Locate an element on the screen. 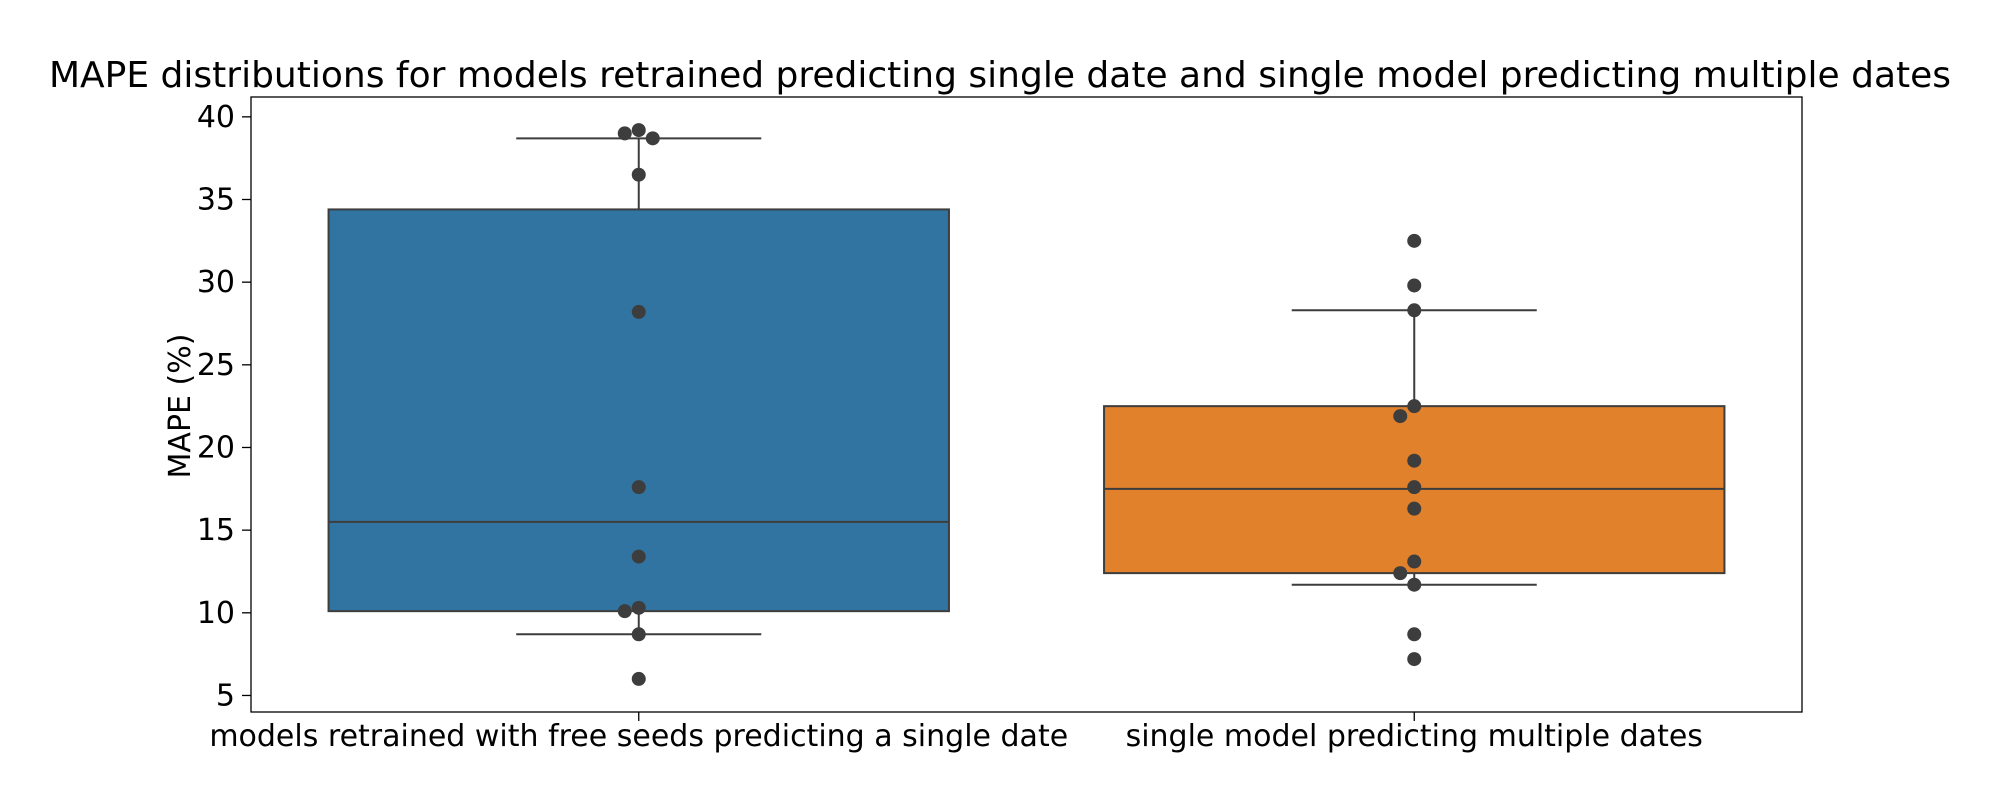 The height and width of the screenshot is (800, 2000). y-tick-label: 20 is located at coordinates (216, 447).